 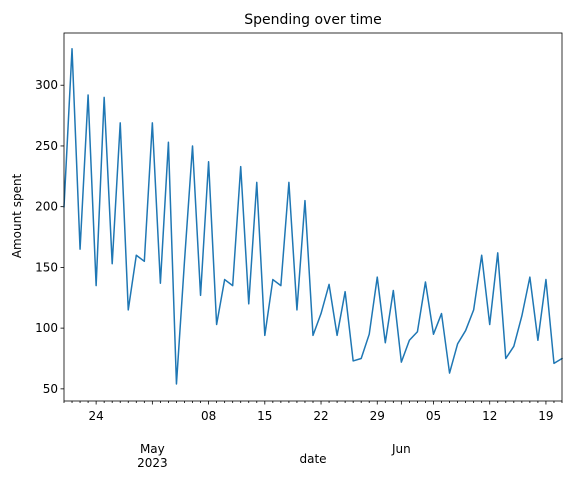 What do you see at coordinates (46, 267) in the screenshot?
I see `y-tick-label: 150` at bounding box center [46, 267].